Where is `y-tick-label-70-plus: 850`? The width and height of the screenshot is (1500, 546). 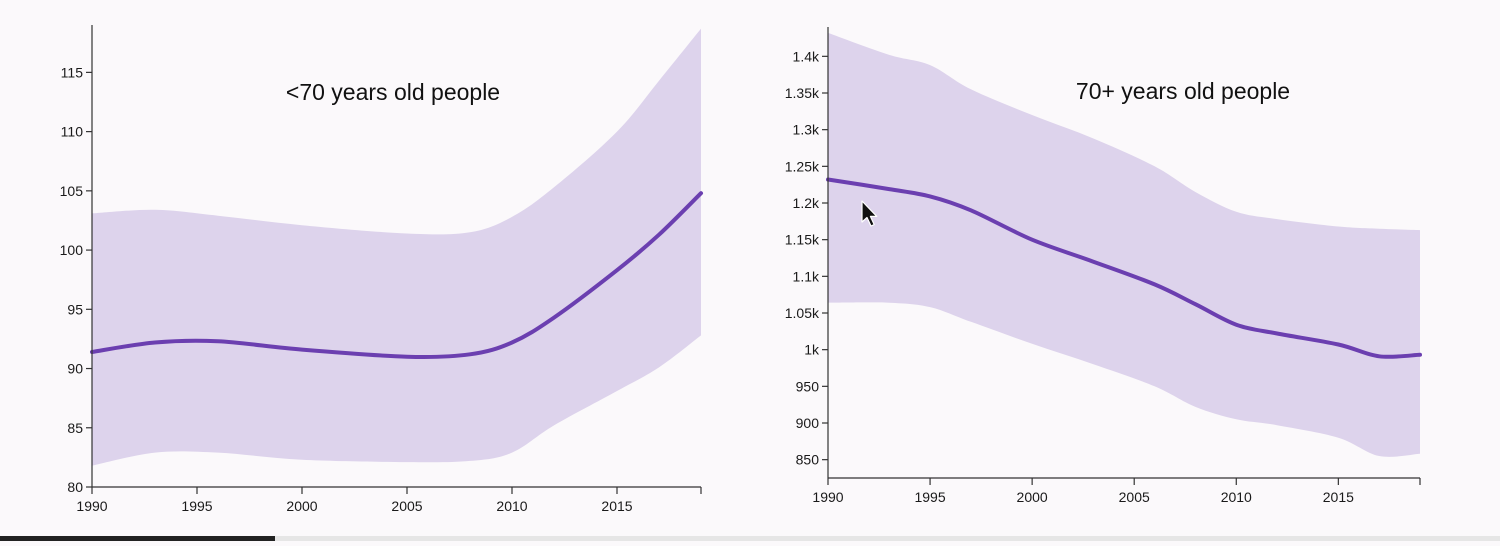 y-tick-label-70-plus: 850 is located at coordinates (808, 460).